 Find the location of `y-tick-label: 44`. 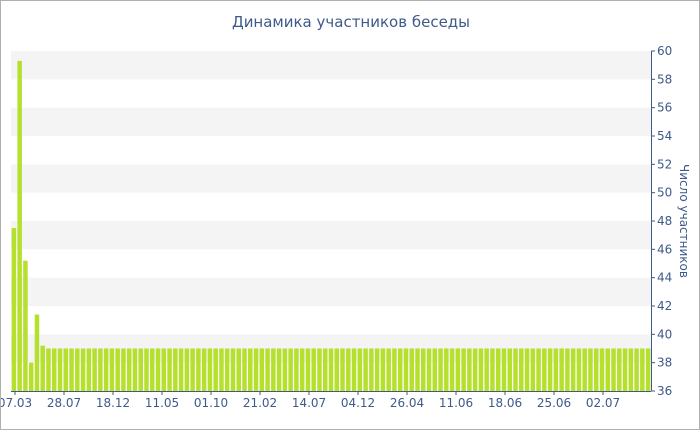

y-tick-label: 44 is located at coordinates (664, 278).